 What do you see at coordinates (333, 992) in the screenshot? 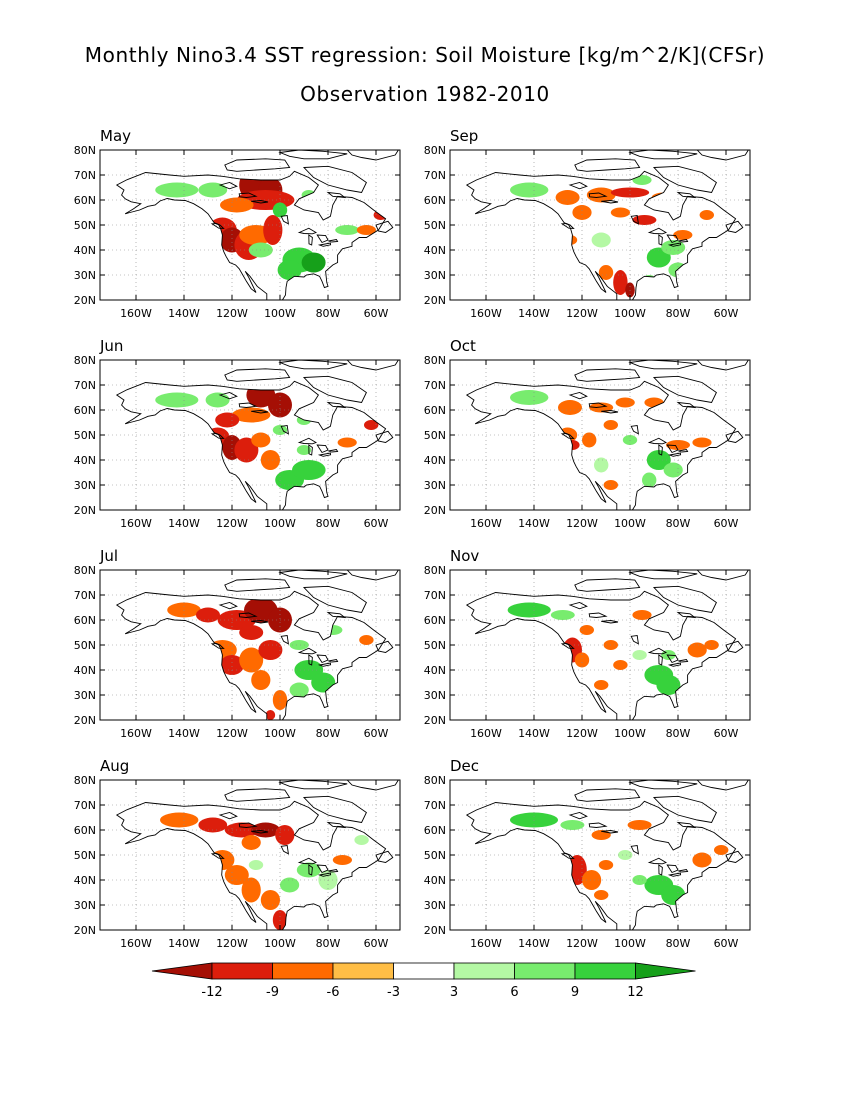
I see `colorbar-label: -6` at bounding box center [333, 992].